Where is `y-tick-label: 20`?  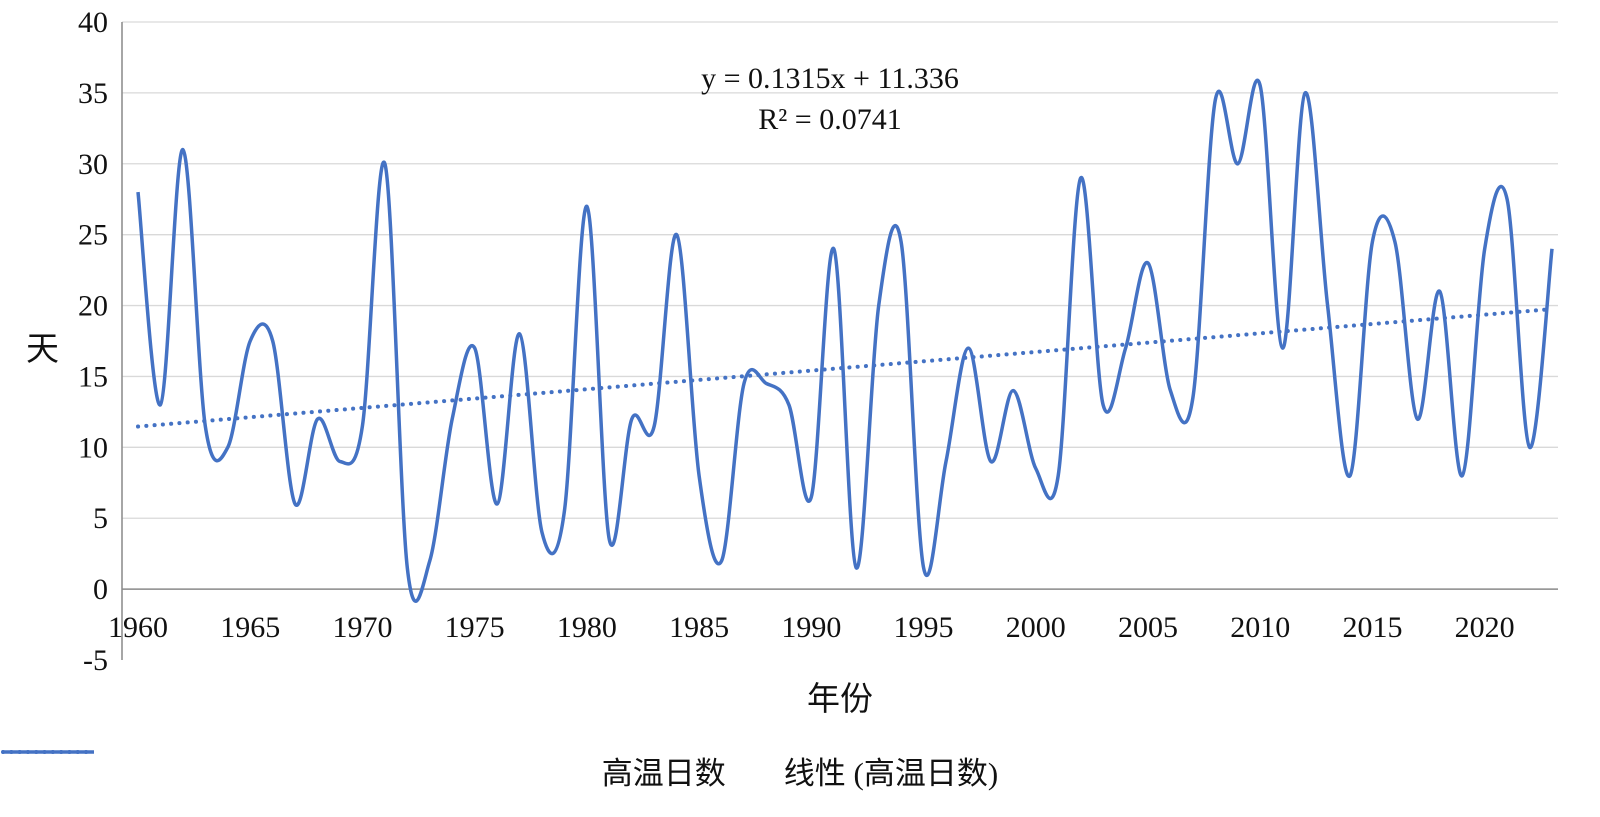 y-tick-label: 20 is located at coordinates (93, 306).